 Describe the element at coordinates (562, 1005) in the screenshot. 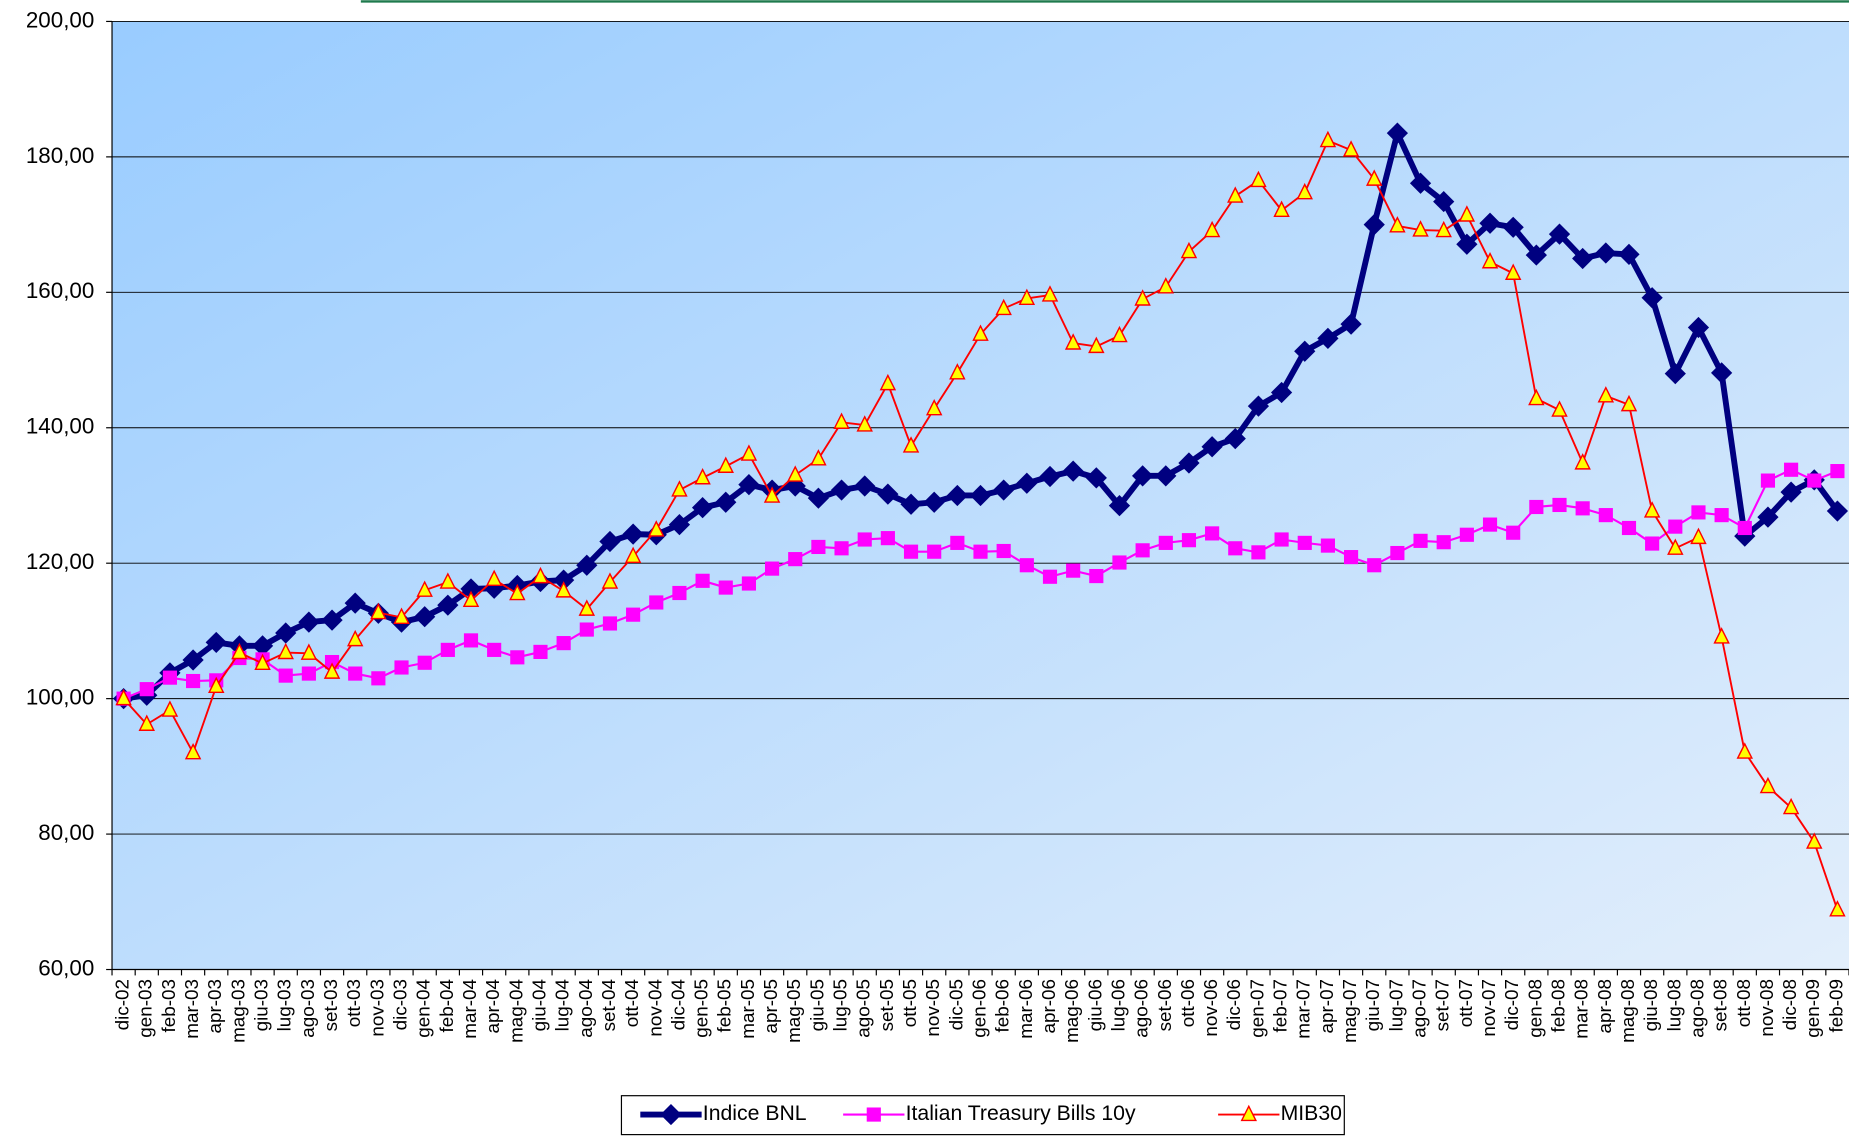

I see `x-tick-label: lug-04` at that location.